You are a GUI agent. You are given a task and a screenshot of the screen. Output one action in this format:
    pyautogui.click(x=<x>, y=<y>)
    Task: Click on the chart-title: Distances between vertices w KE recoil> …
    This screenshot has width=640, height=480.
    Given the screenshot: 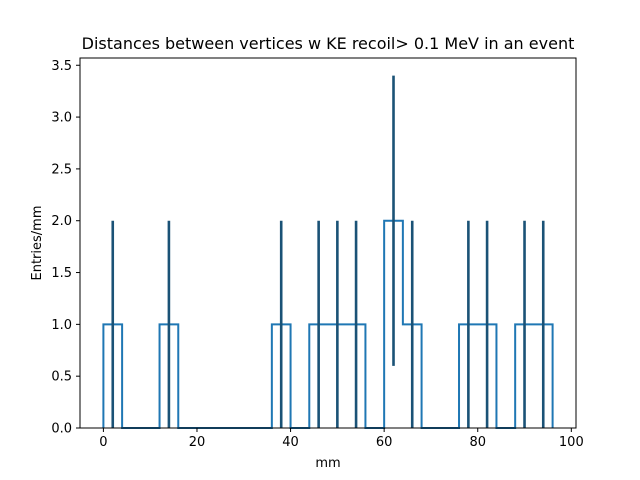 What is the action you would take?
    pyautogui.click(x=328, y=43)
    